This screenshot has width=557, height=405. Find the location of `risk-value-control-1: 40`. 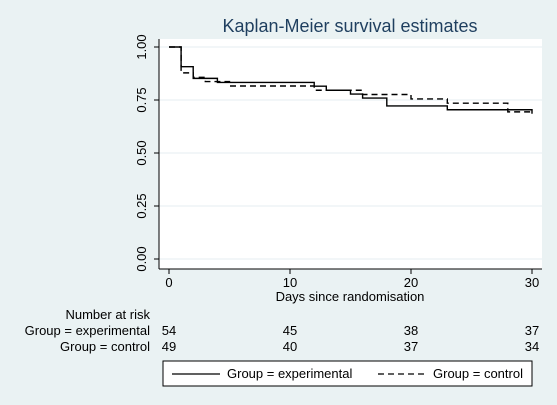

risk-value-control-1: 40 is located at coordinates (290, 346).